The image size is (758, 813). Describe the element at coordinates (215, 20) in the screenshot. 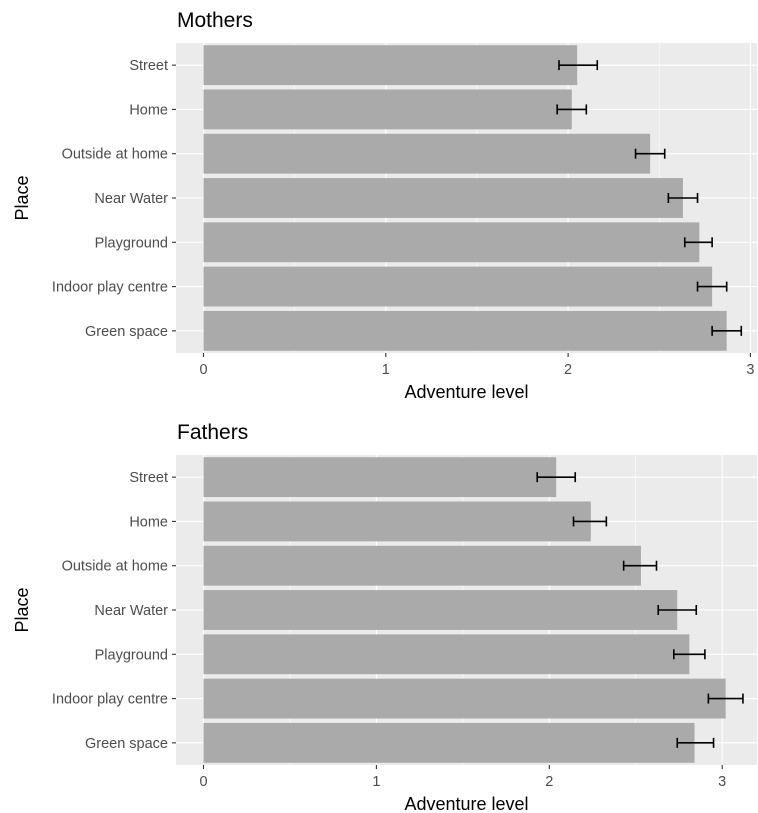

I see `chart-title: Mothers` at that location.